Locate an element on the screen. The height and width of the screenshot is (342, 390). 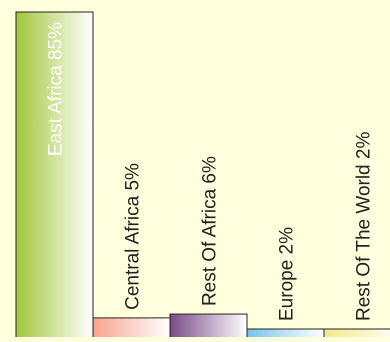
data-label-central-africa: Central Africa 5% is located at coordinates (133, 236).